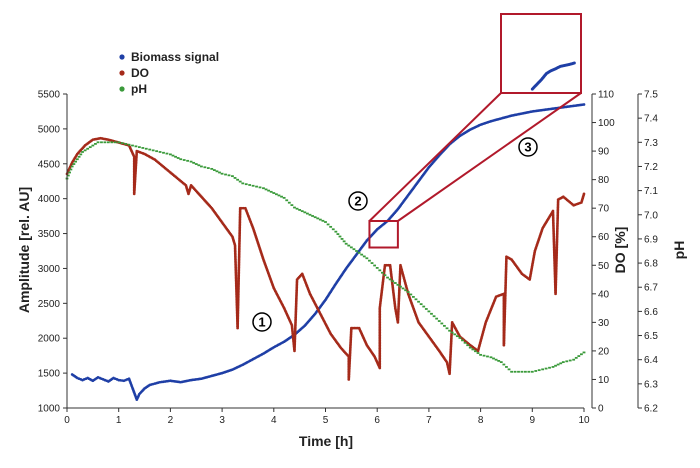  What do you see at coordinates (651, 409) in the screenshot?
I see `y-right2-tick-label: 6.2` at bounding box center [651, 409].